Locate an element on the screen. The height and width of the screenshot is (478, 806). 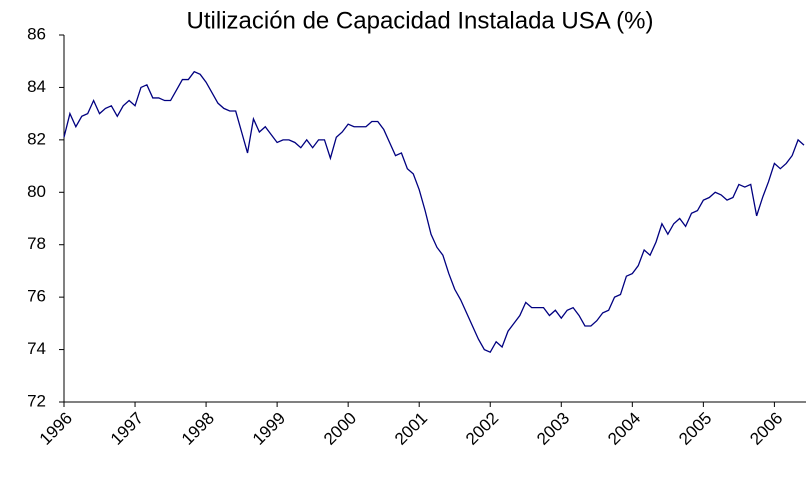
x-tick-label: 2003 is located at coordinates (553, 429).